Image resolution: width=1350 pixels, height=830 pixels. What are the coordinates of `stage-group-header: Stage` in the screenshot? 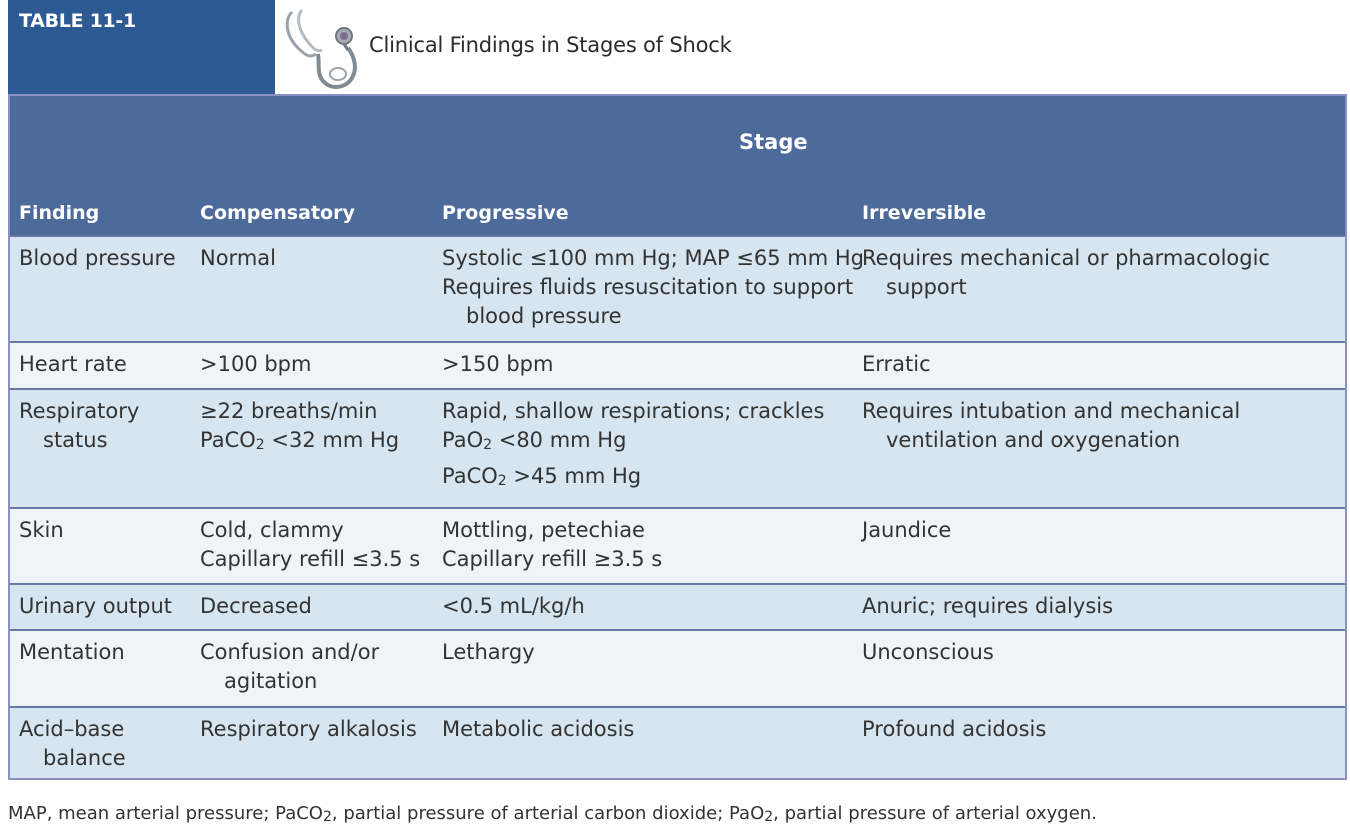 It's located at (773, 142).